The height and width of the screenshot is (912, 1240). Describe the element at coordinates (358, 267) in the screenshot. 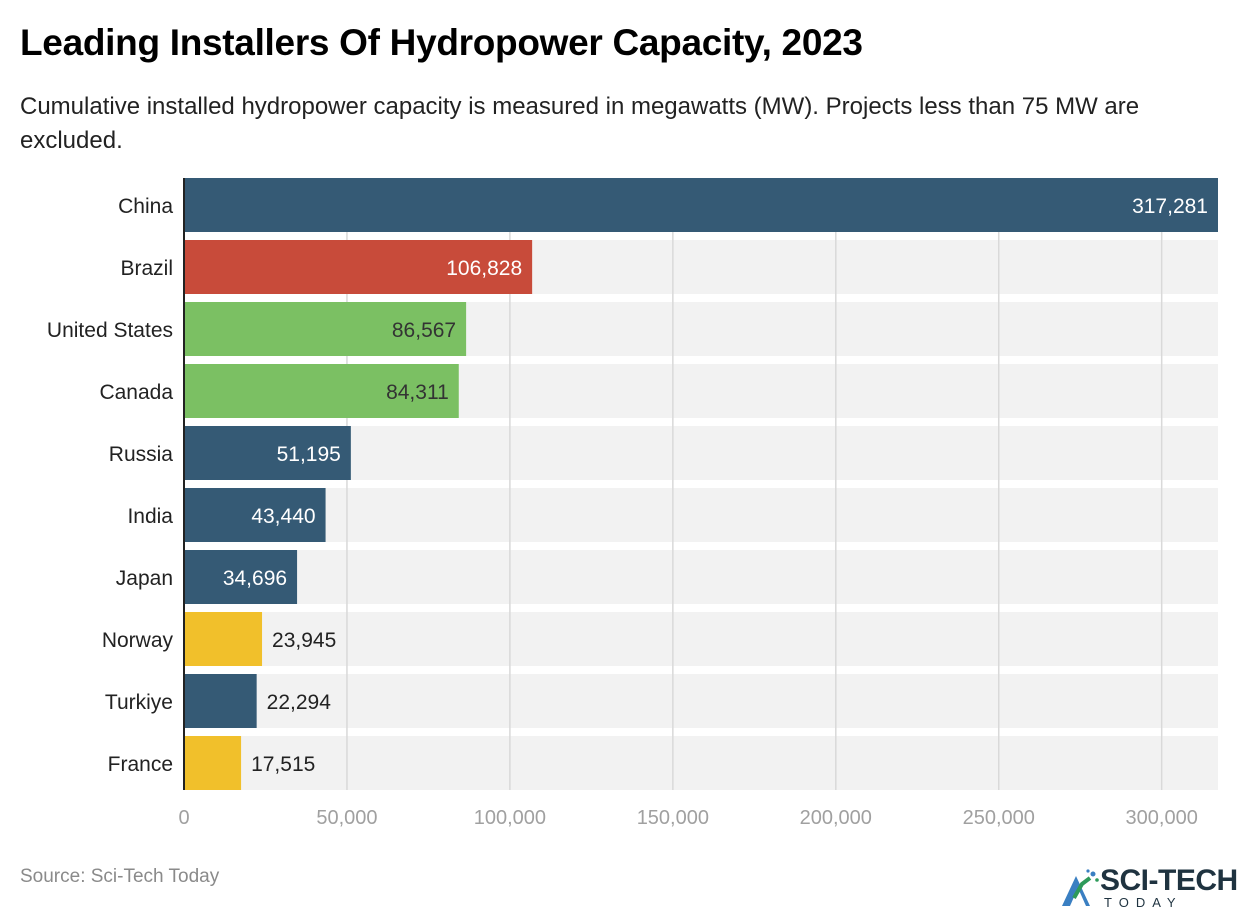

I see `bar-brazil` at that location.